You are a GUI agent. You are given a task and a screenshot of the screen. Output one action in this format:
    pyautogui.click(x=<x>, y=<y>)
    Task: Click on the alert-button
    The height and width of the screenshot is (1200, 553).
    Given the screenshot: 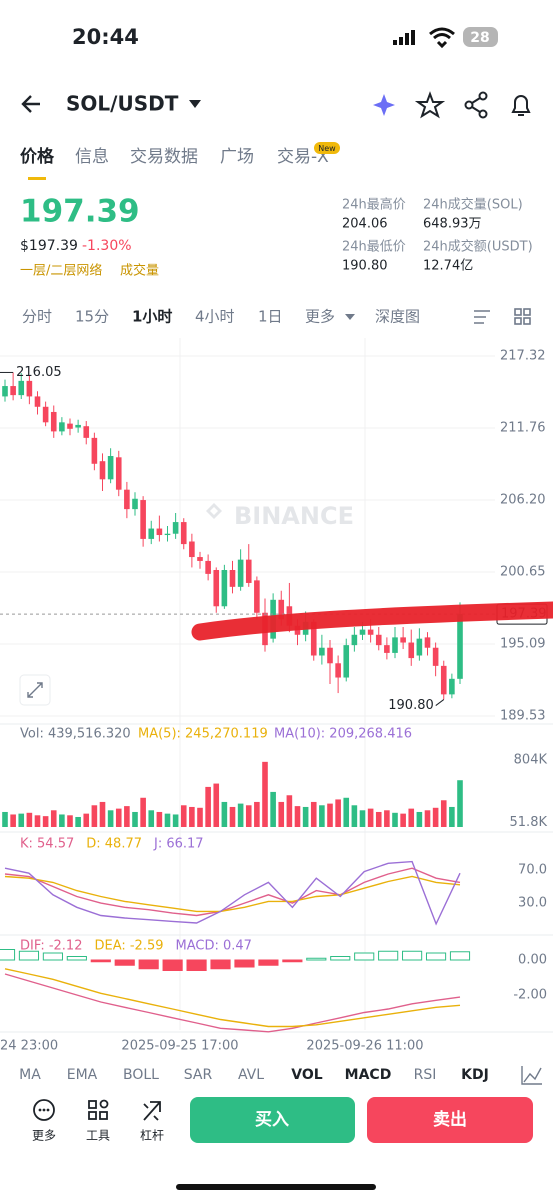 What is the action you would take?
    pyautogui.click(x=521, y=105)
    